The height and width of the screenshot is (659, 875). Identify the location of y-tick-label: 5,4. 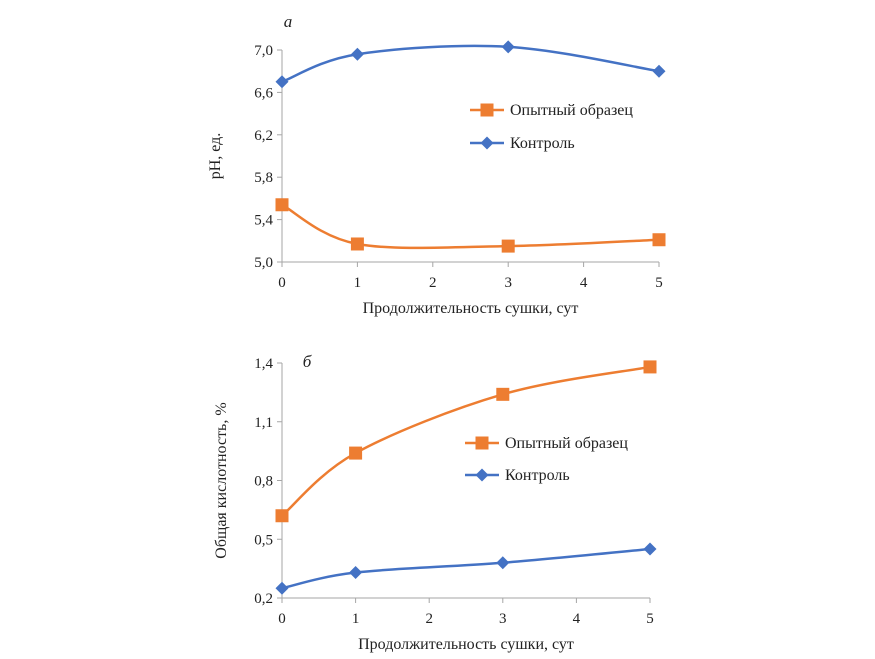
(263, 221).